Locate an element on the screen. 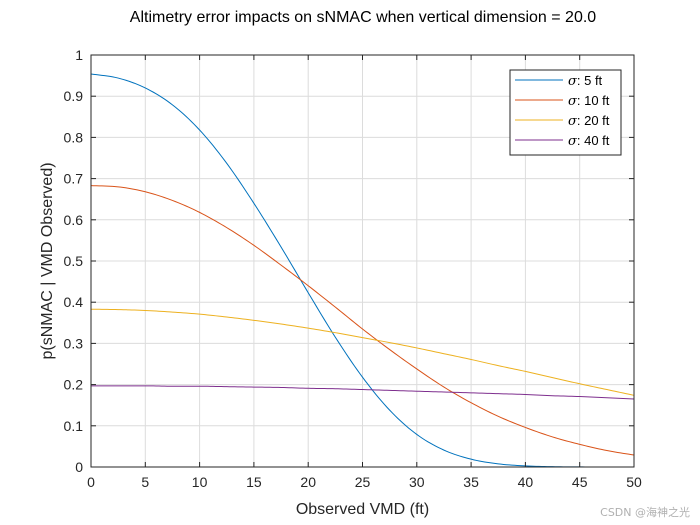  y-axis-label: p(sNMAC | VMD Observed) is located at coordinates (47, 260).